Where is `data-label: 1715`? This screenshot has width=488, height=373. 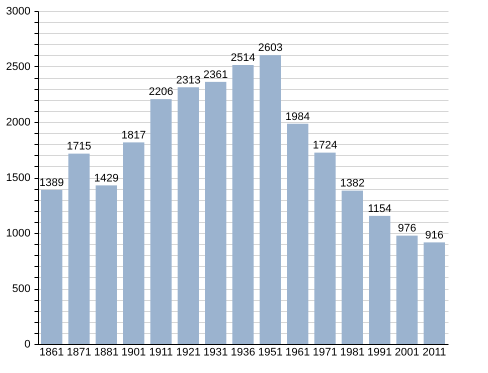
data-label: 1715 is located at coordinates (79, 146).